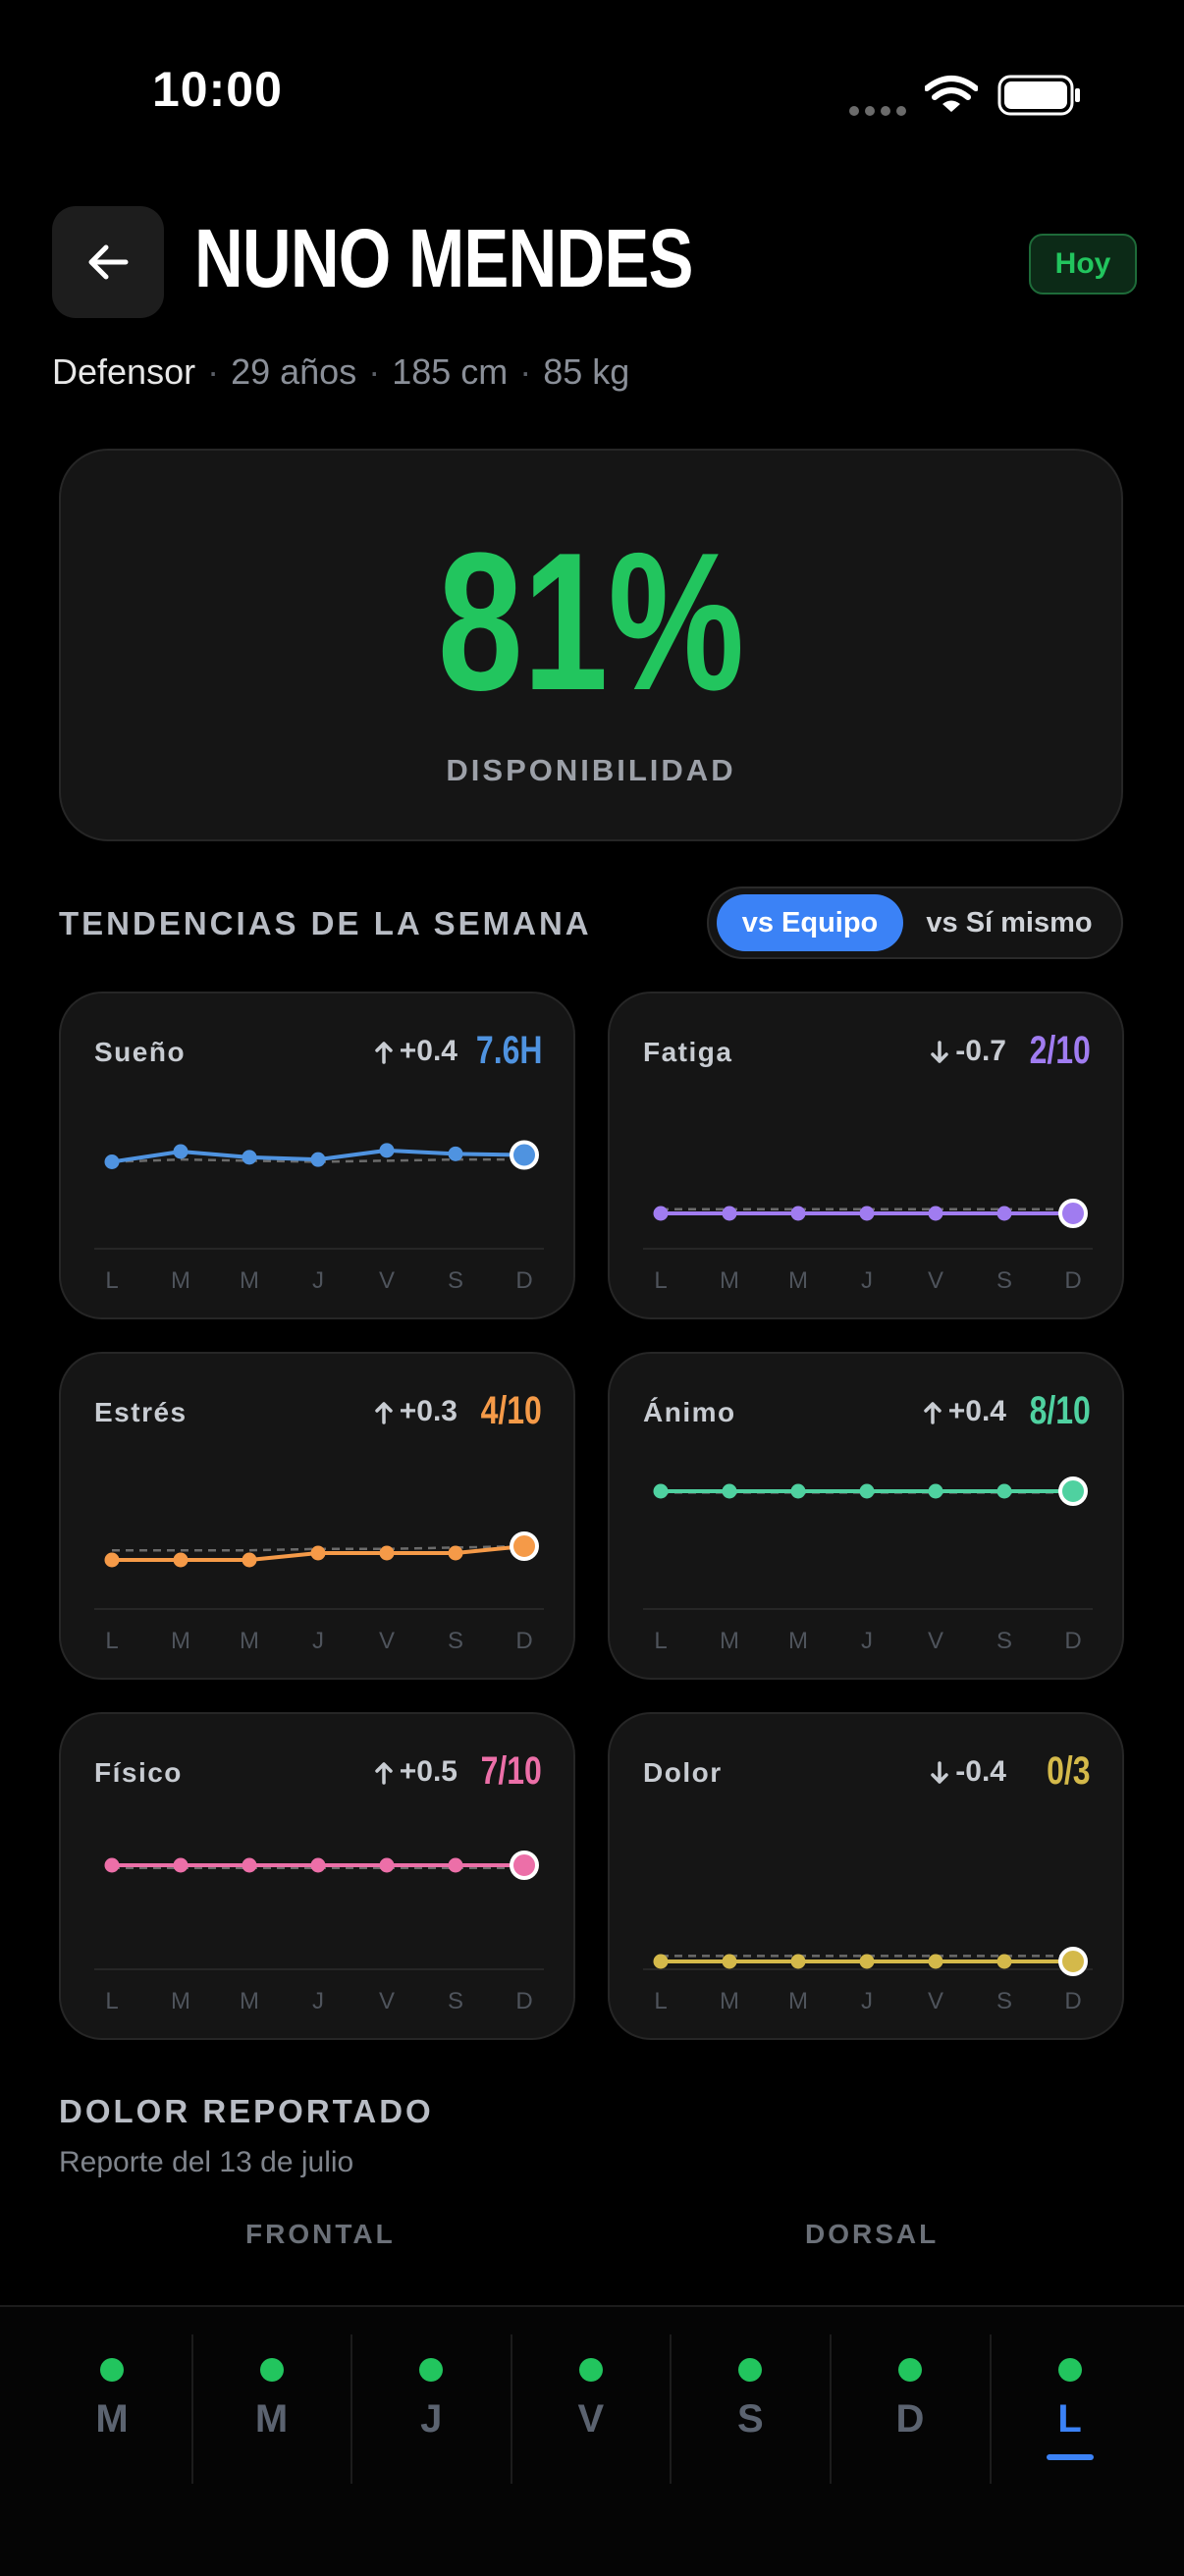 This screenshot has height=2576, width=1184. What do you see at coordinates (866, 1155) in the screenshot?
I see `metric-card: Fatiga -0.7 2/10 L M M J V S D` at bounding box center [866, 1155].